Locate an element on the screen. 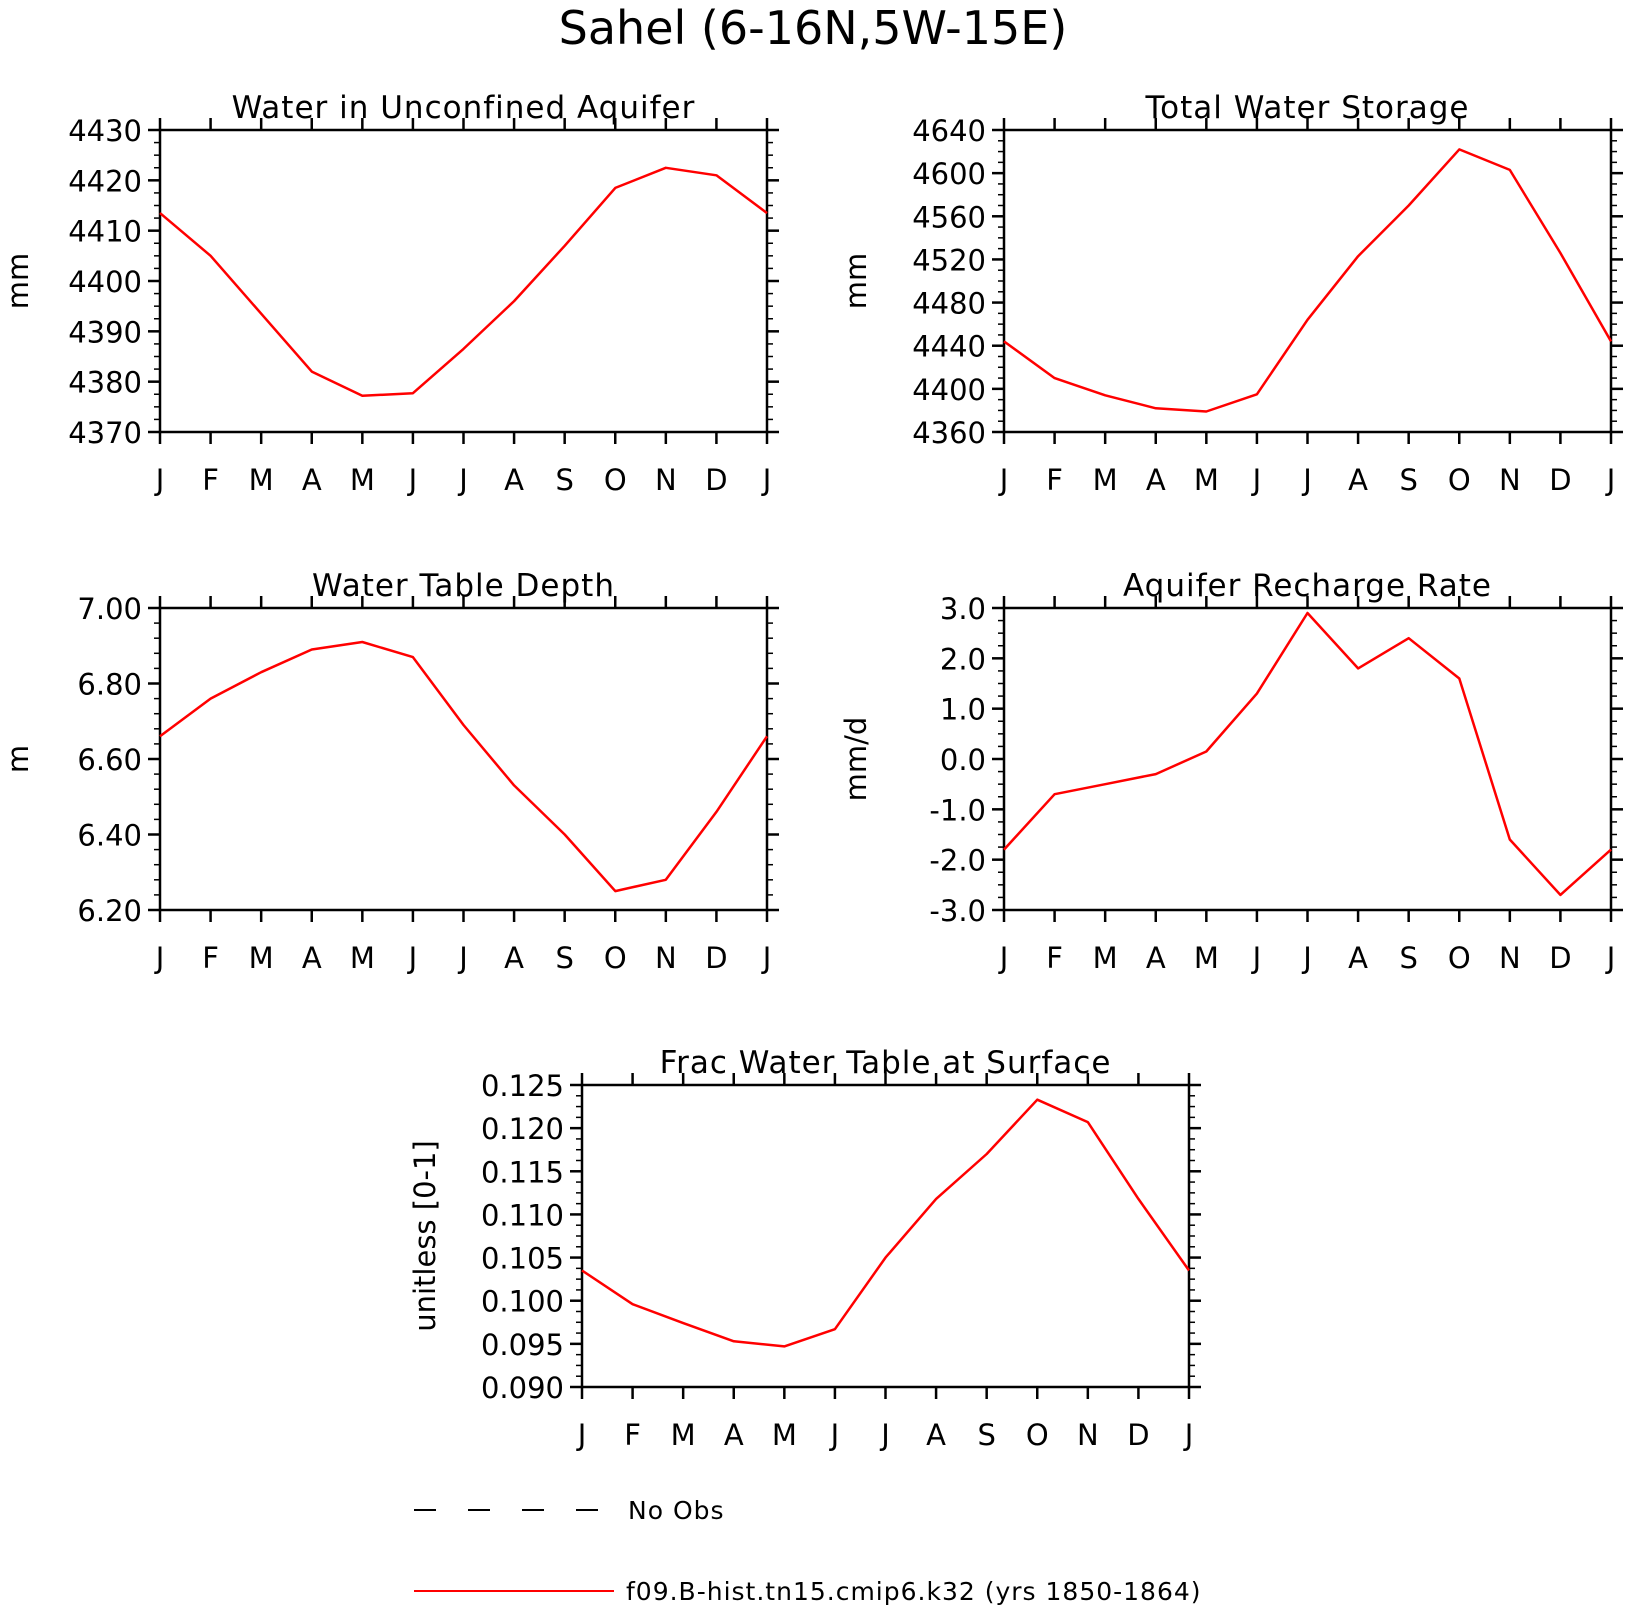 The image size is (1626, 1607). y-tick-label: 4480 is located at coordinates (949, 304).